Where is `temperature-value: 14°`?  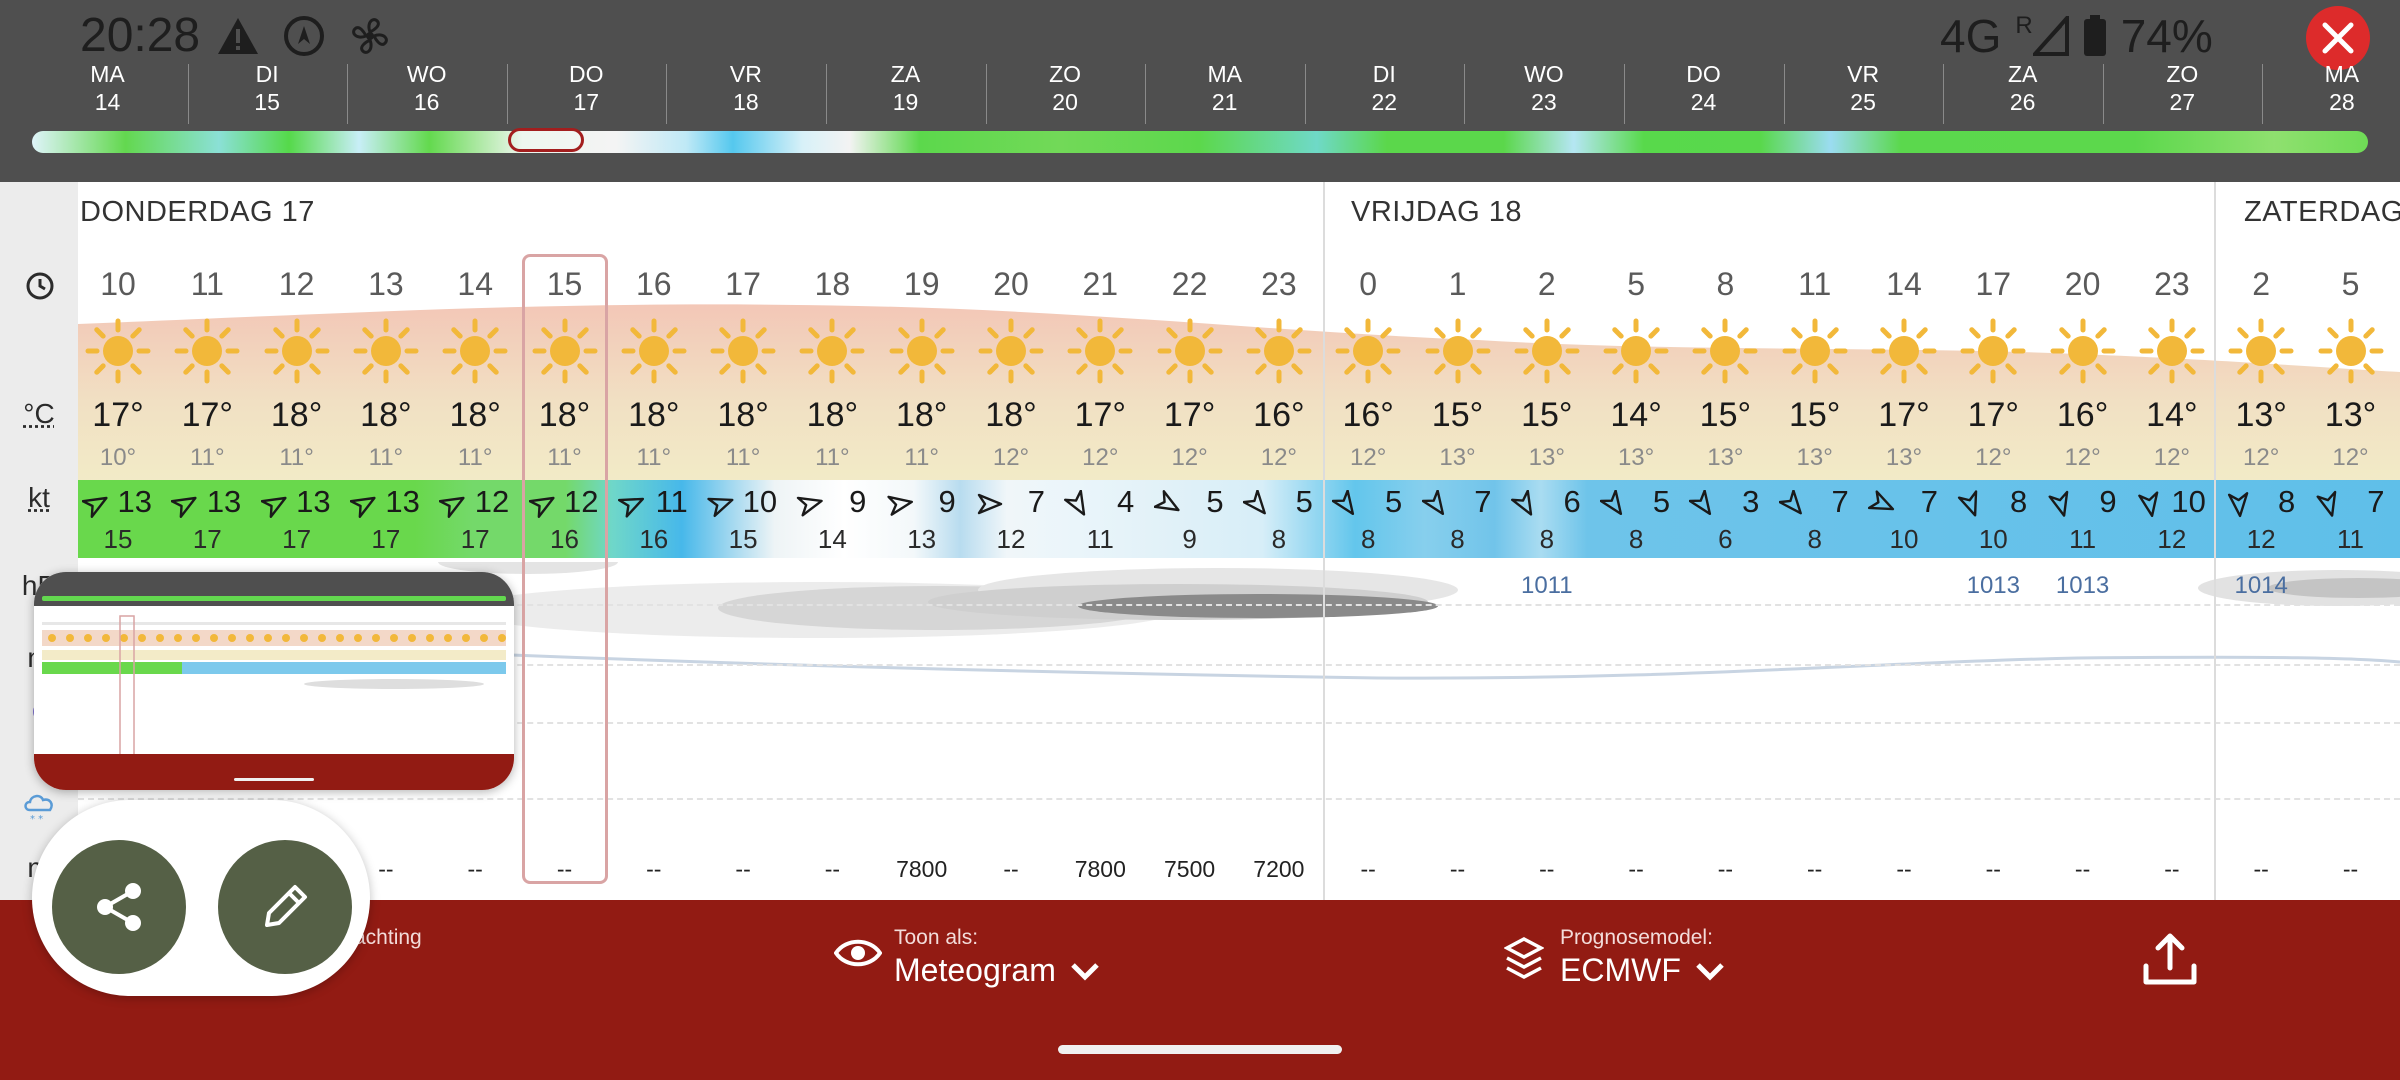 temperature-value: 14° is located at coordinates (1636, 415).